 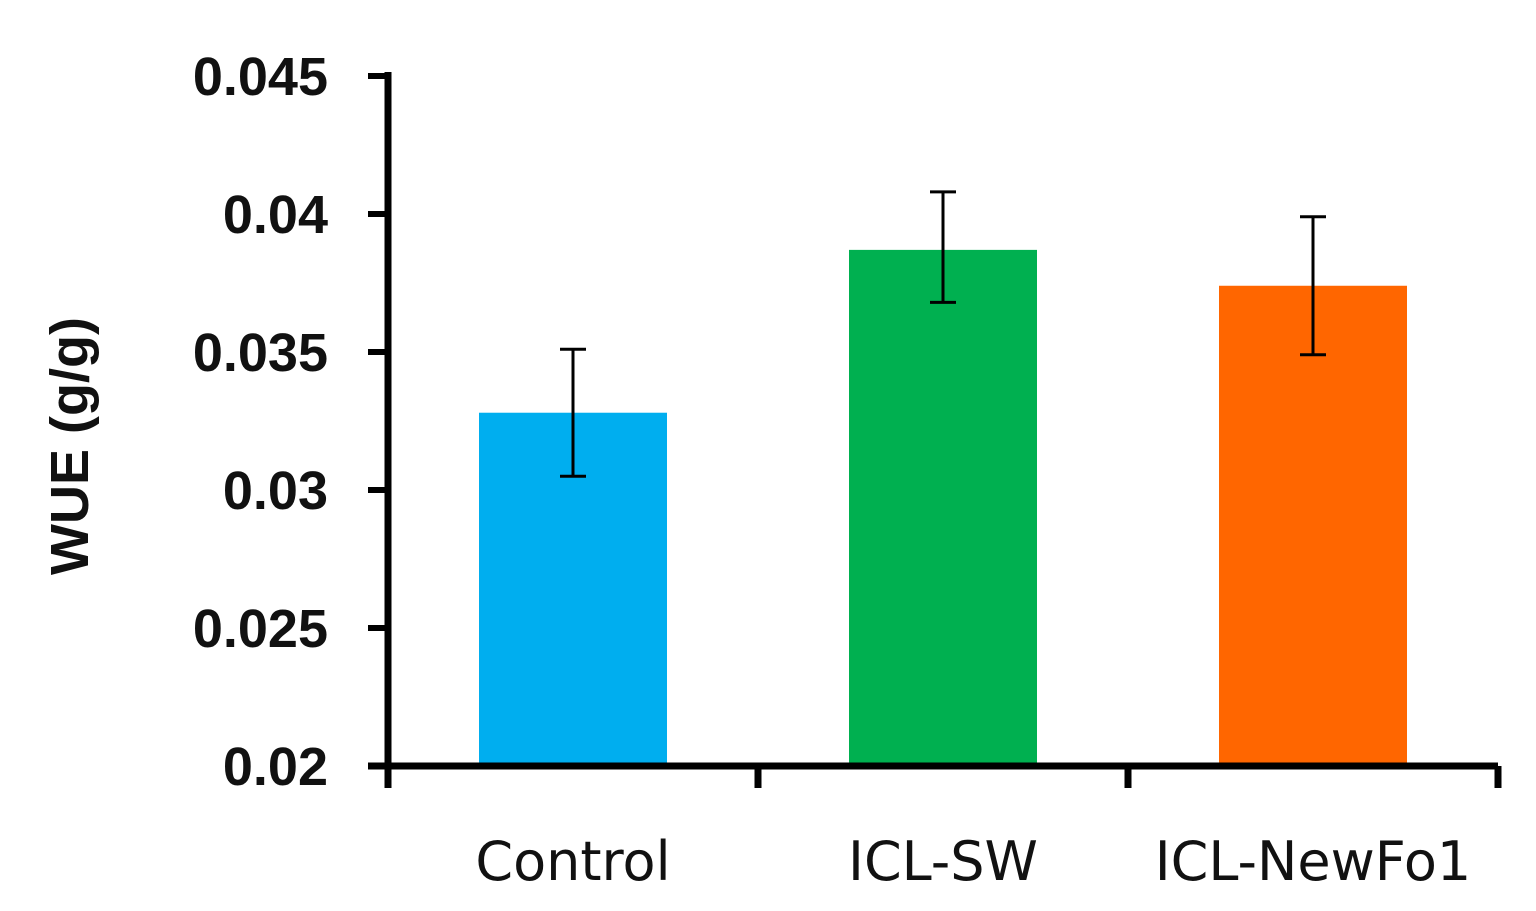 I want to click on y-tick-label: 0.035, so click(x=260, y=353).